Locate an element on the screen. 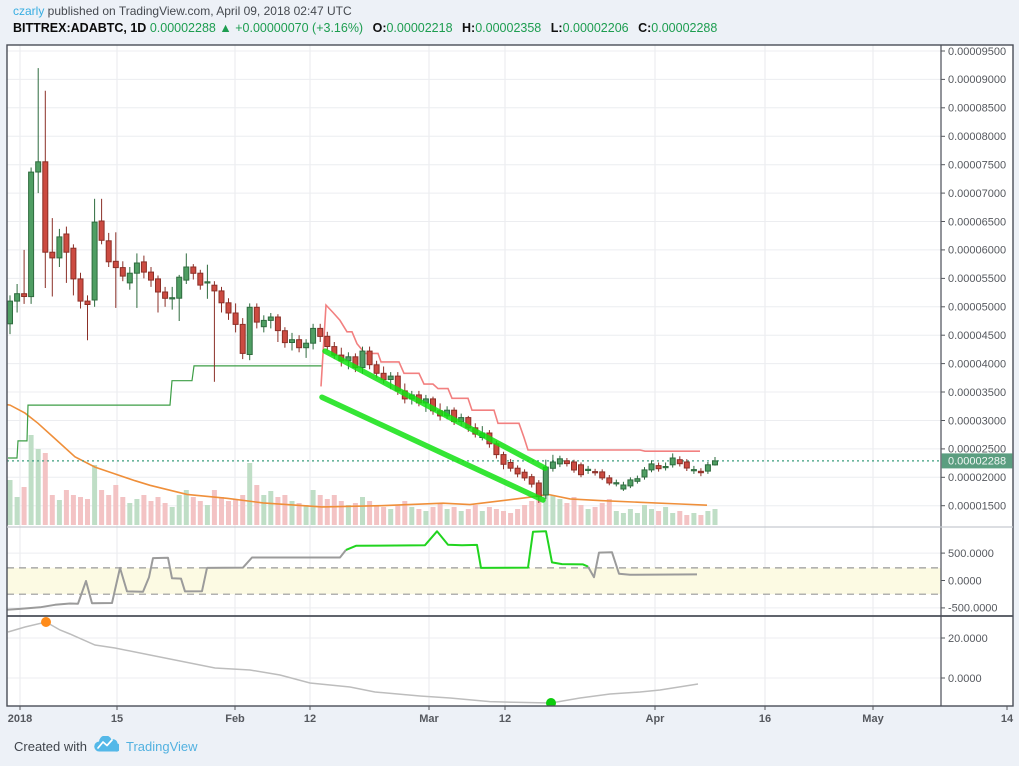 Image resolution: width=1019 pixels, height=766 pixels. oscillator-panel is located at coordinates (474, 570).